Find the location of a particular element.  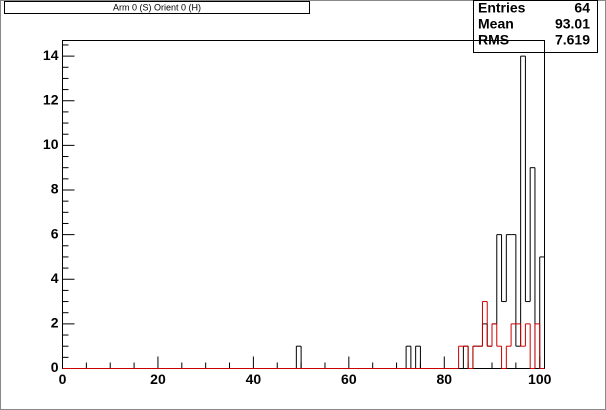

title-box is located at coordinates (157, 7).